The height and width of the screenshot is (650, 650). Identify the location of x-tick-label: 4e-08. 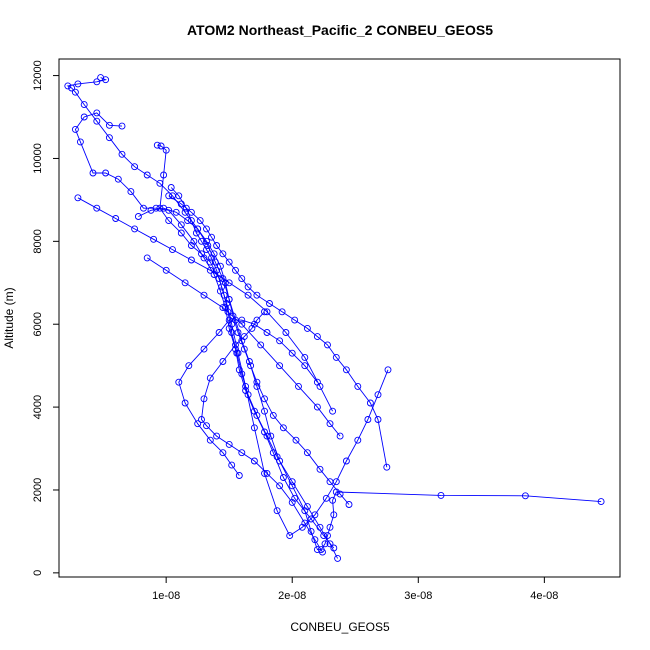
(544, 596).